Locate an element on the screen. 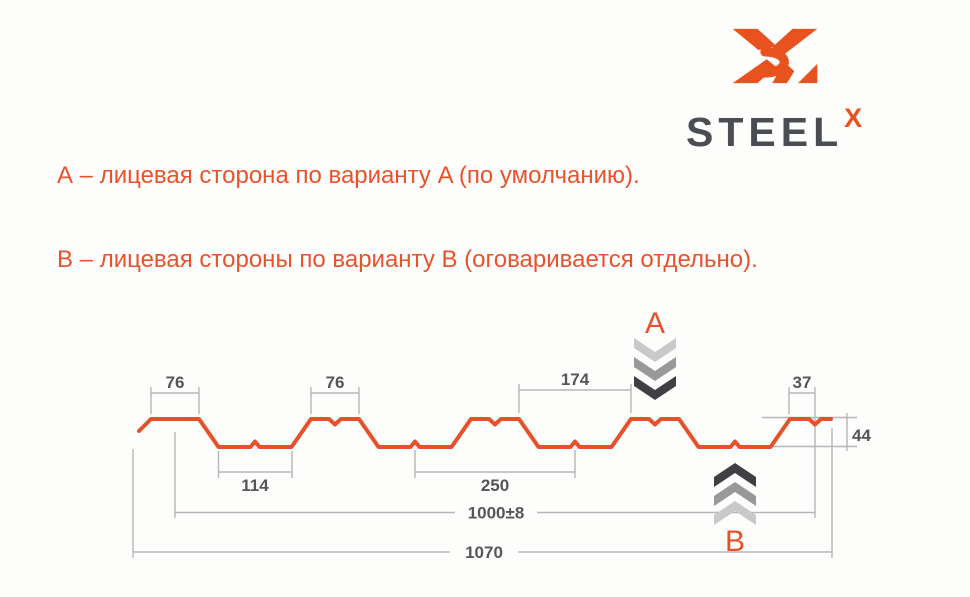 Image resolution: width=970 pixels, height=597 pixels. dim-valley-bottom: 114 is located at coordinates (255, 473).